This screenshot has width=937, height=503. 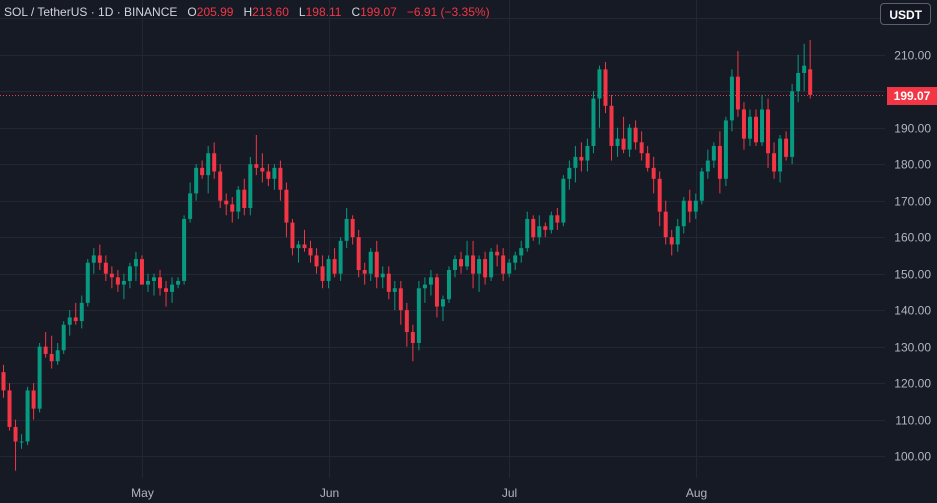 What do you see at coordinates (91, 12) in the screenshot?
I see `legend-symbol: SOL / TetherUS · 1D · BINANCE` at bounding box center [91, 12].